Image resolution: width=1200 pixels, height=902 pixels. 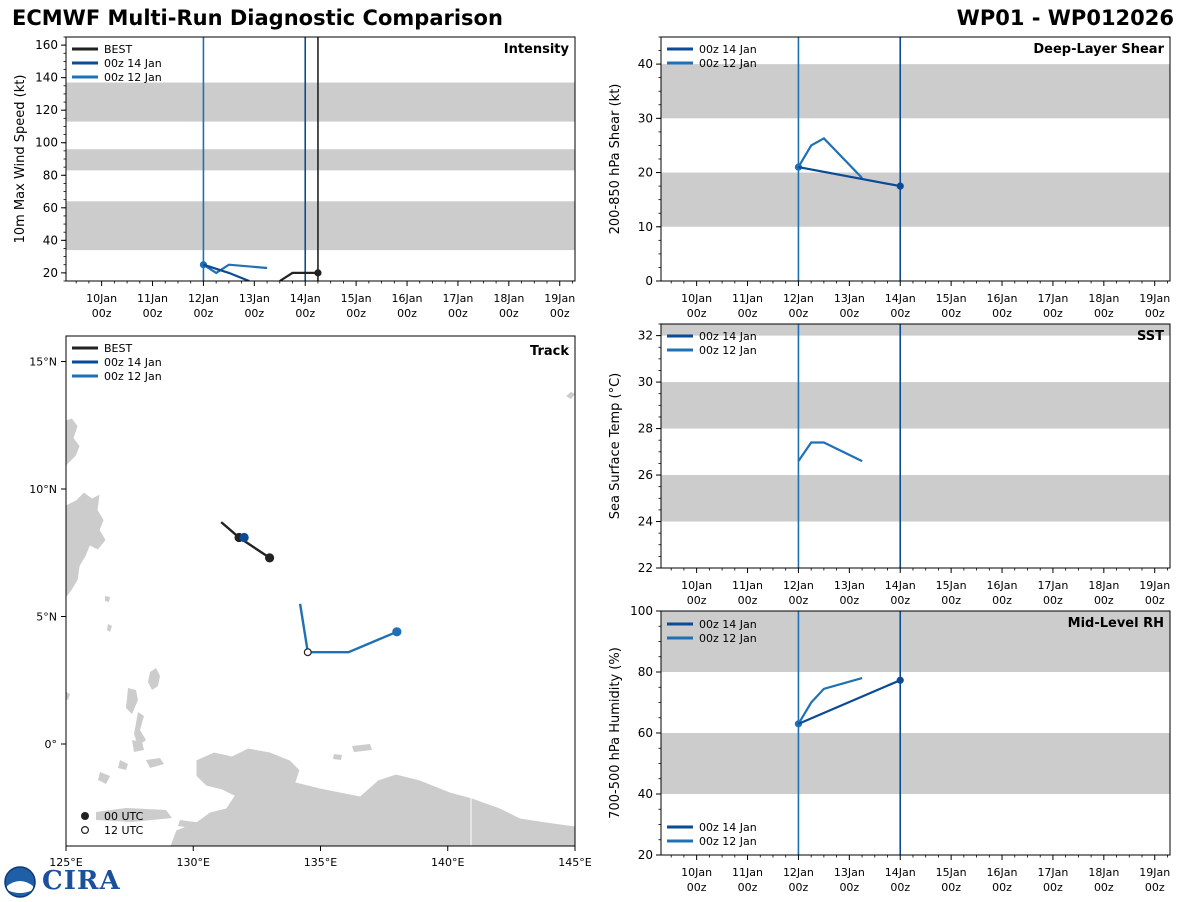 What do you see at coordinates (951, 585) in the screenshot?
I see `x-tick-label: 15Jan` at bounding box center [951, 585].